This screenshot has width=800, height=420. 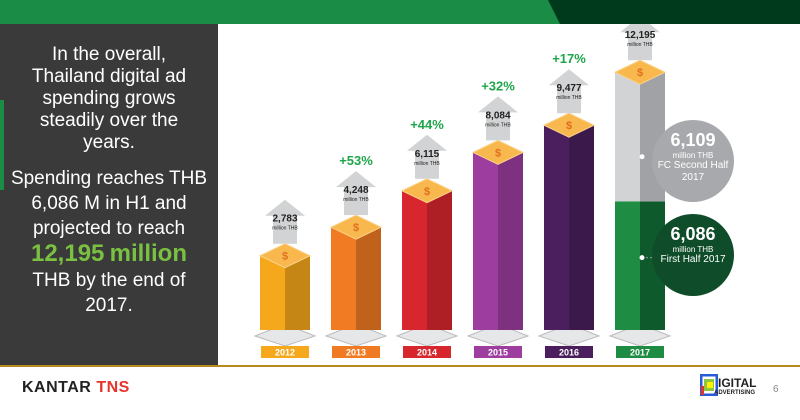 What do you see at coordinates (510, 241) in the screenshot?
I see `bar-side-2015` at bounding box center [510, 241].